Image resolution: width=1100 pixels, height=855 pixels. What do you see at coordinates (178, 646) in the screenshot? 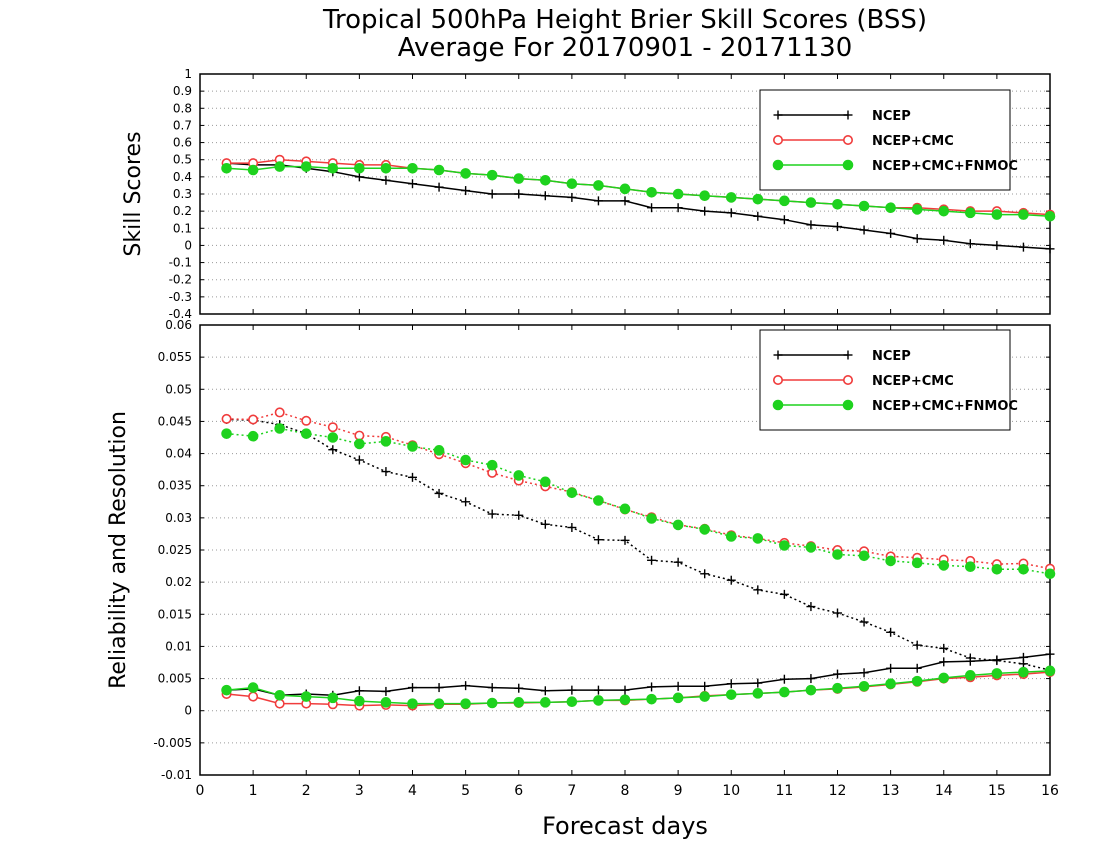
I see `y-tick-label: 0.01` at bounding box center [178, 646].